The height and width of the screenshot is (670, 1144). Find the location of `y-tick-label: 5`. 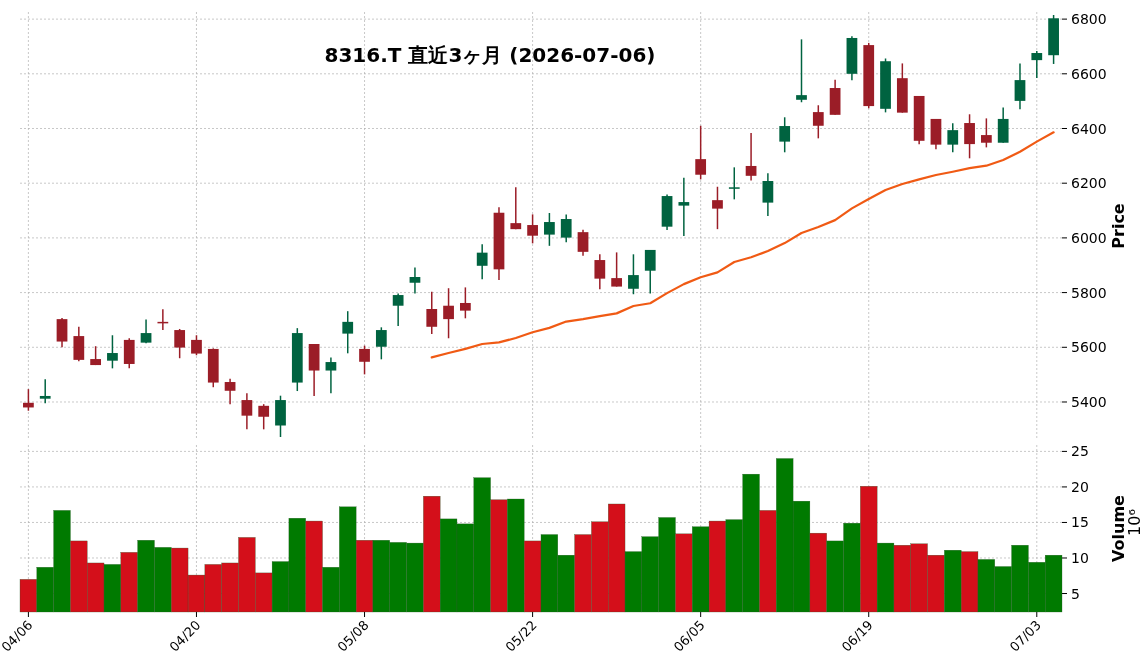

y-tick-label: 5 is located at coordinates (1075, 593).